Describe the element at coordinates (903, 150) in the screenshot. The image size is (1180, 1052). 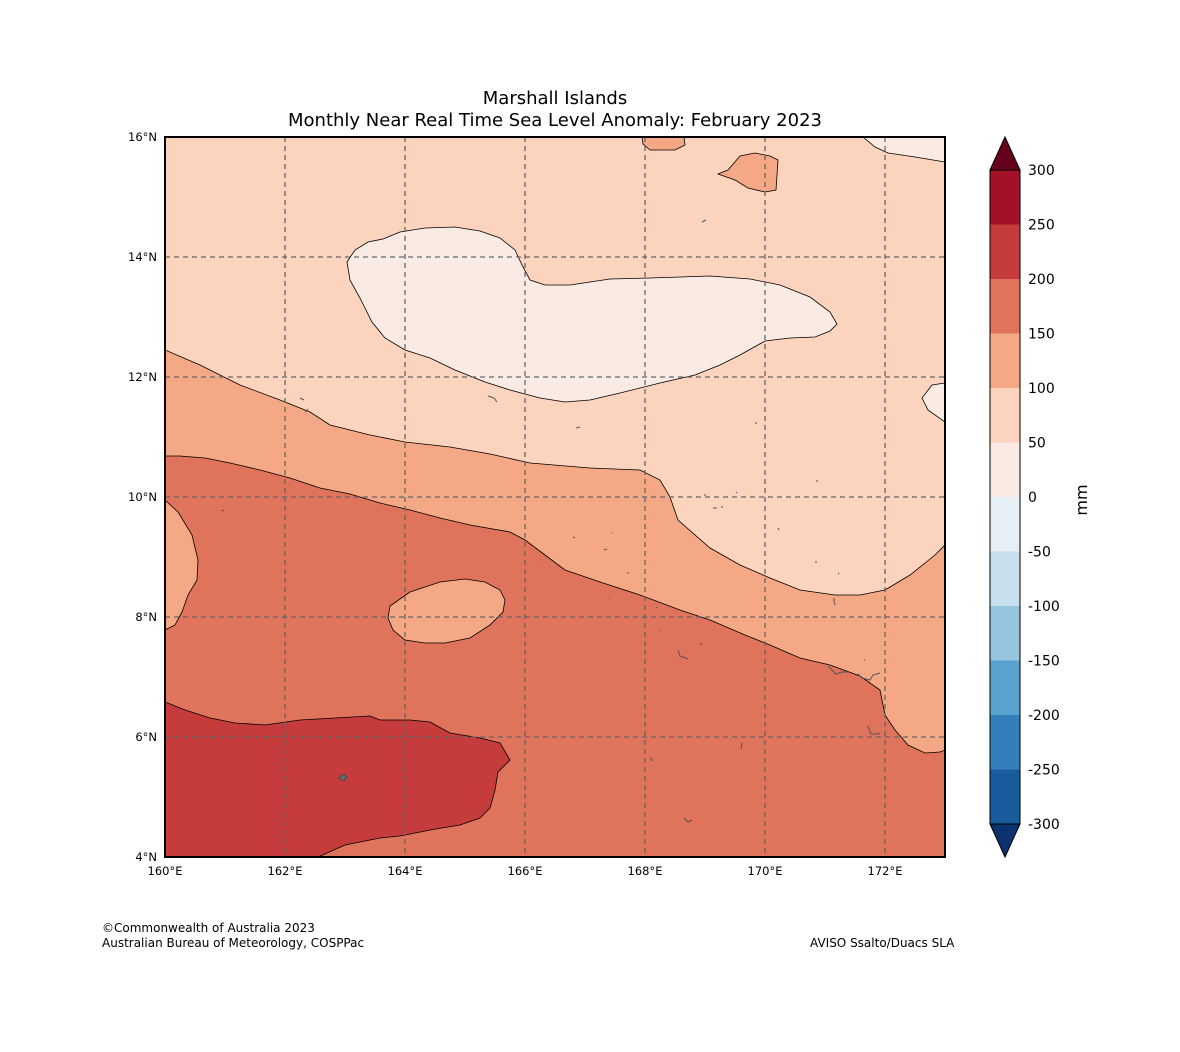
I see `contour-0-50-ne` at that location.